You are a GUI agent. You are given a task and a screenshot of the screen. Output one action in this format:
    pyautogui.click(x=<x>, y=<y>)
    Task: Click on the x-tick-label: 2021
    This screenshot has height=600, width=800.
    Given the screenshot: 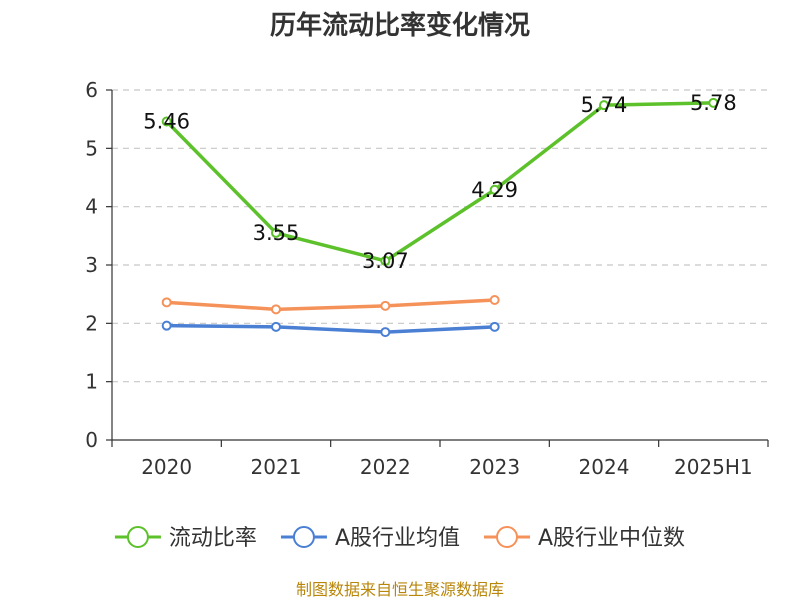 What is the action you would take?
    pyautogui.click(x=276, y=467)
    